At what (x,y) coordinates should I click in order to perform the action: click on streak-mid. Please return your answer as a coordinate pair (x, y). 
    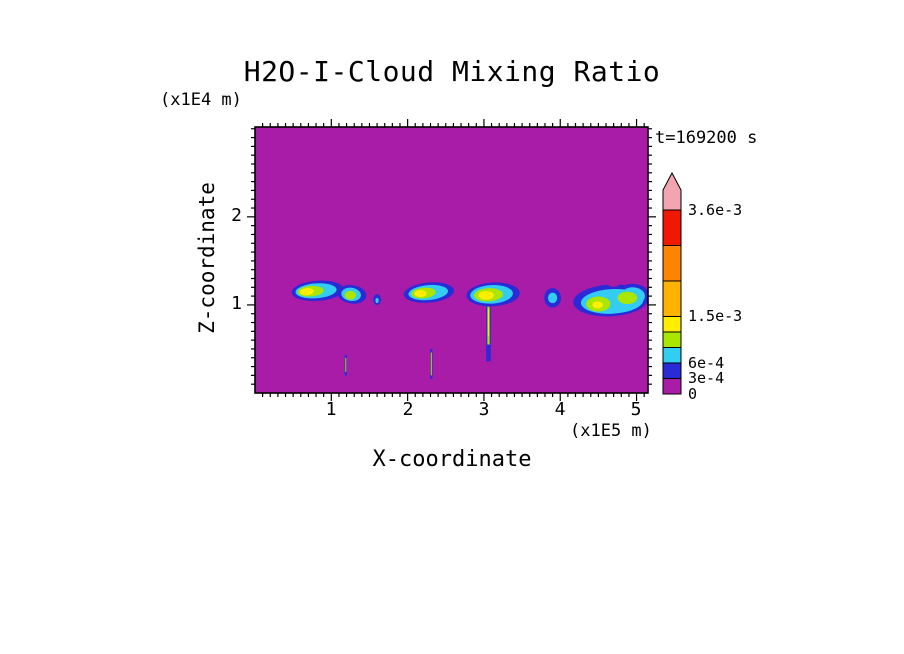
    Looking at the image, I should click on (431, 363).